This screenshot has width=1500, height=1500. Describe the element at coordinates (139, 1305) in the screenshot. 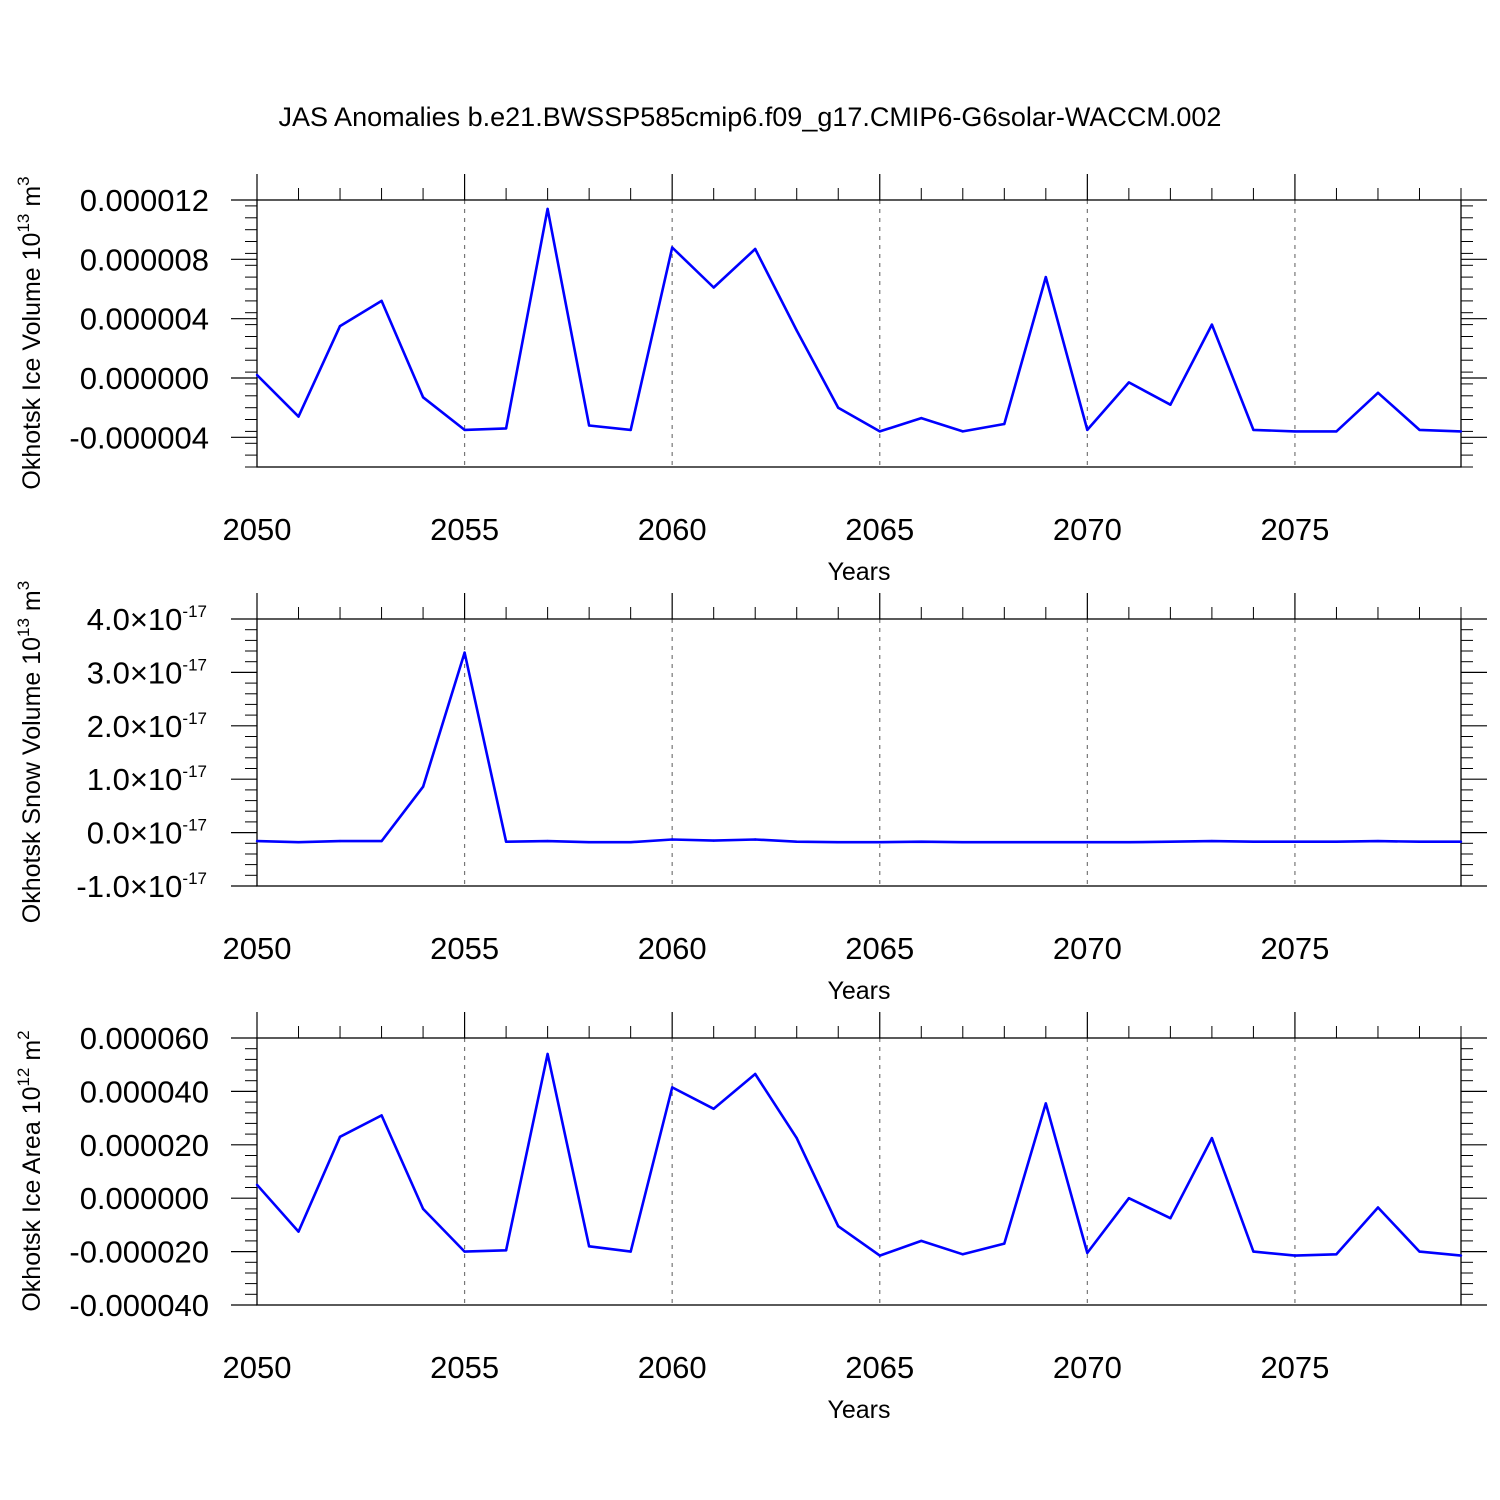

I see `y-tick-label: -0.000040` at that location.